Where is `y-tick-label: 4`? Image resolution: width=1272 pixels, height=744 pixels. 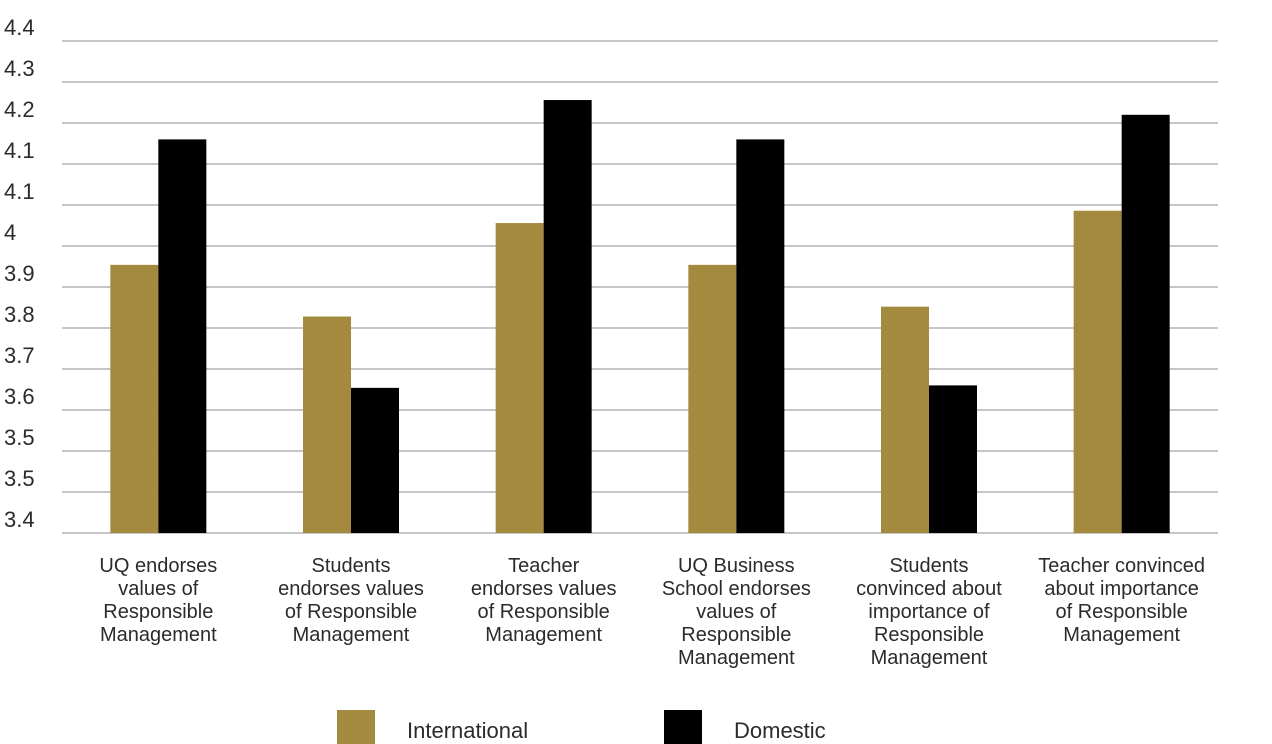
y-tick-label: 4 is located at coordinates (10, 232).